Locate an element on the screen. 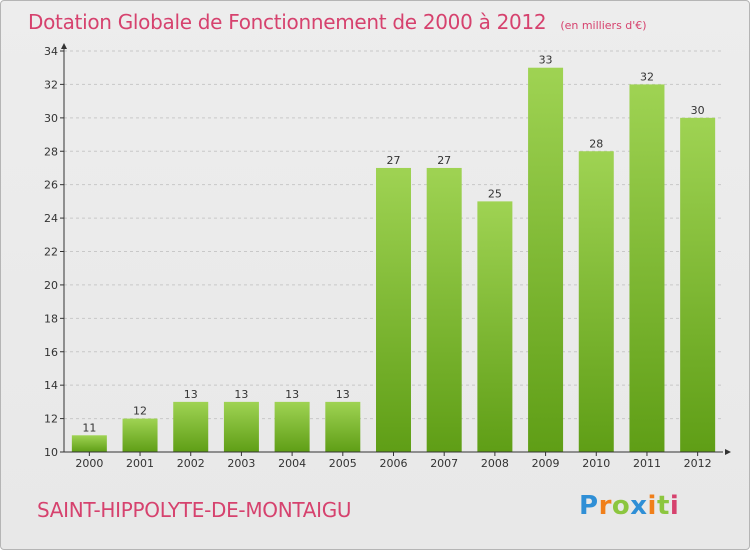 The width and height of the screenshot is (750, 550). x-tick-label: 2000 is located at coordinates (89, 463).